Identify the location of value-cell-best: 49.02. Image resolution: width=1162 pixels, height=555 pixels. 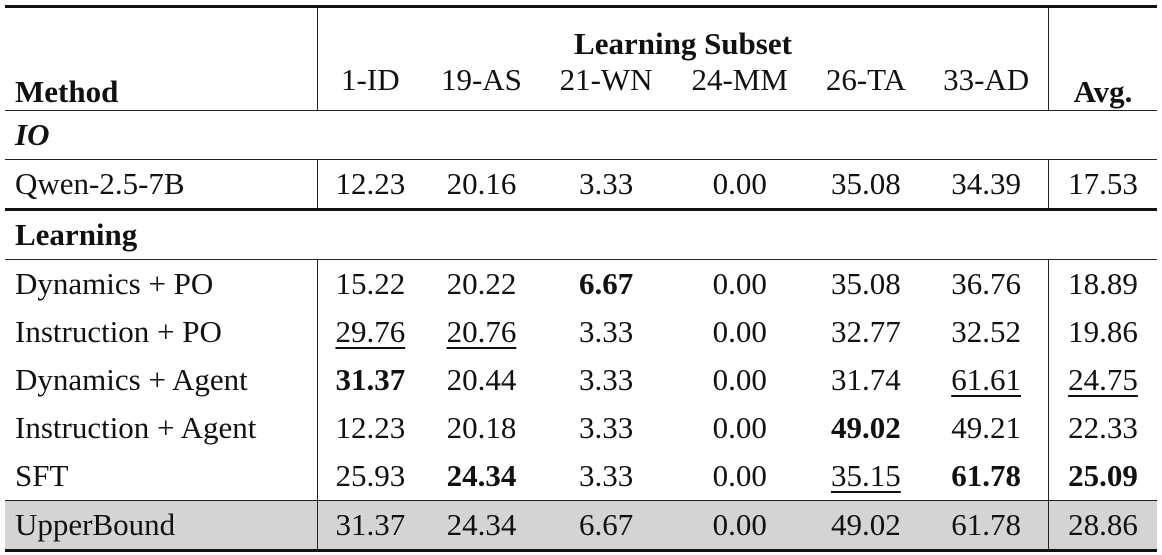
(866, 427).